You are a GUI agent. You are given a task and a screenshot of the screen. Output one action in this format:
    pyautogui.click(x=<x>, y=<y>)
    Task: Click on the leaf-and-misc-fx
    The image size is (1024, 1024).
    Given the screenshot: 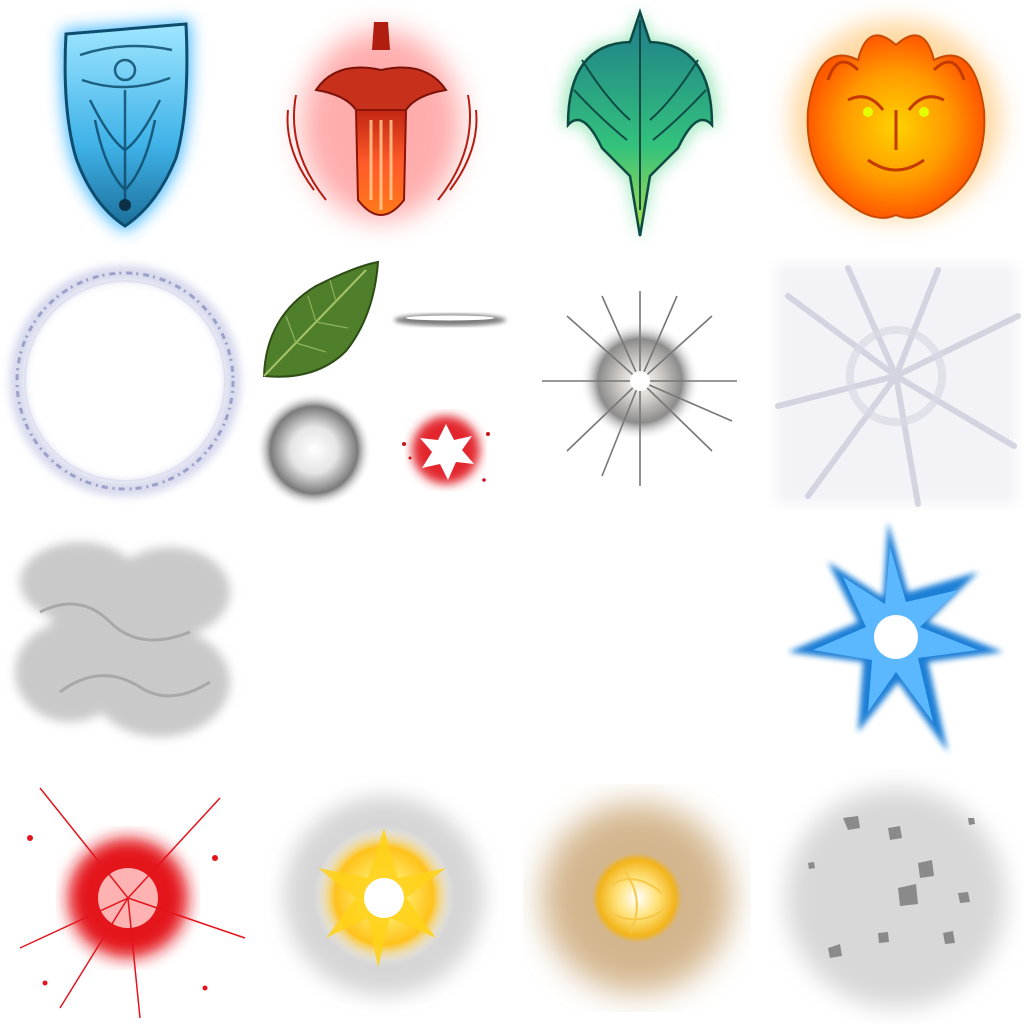 What is the action you would take?
    pyautogui.click(x=384, y=384)
    